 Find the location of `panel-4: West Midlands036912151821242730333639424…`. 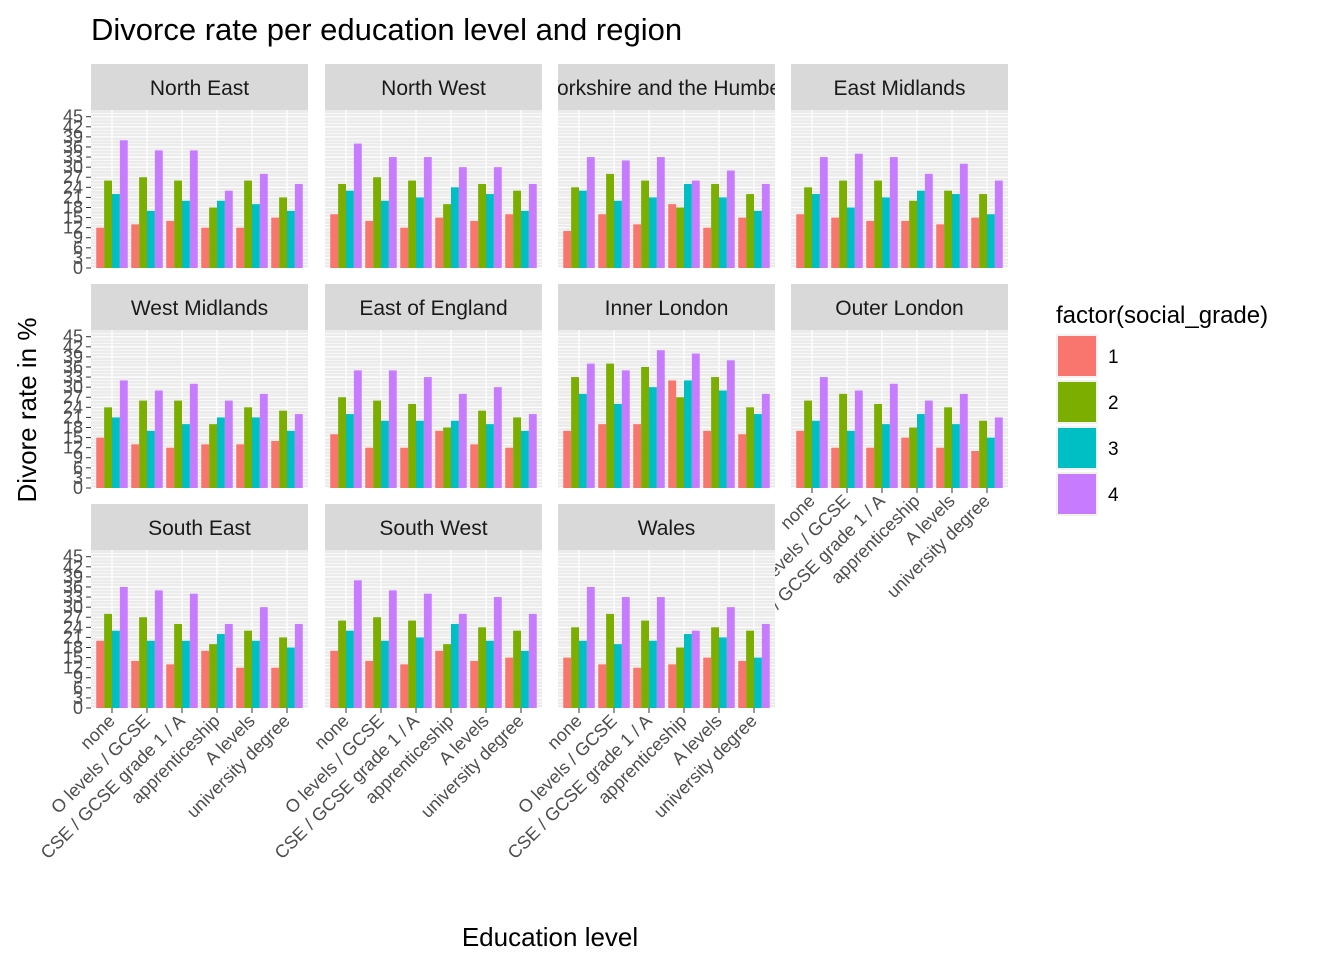

panel-4: West Midlands036912151821242730333639424… is located at coordinates (185, 391).